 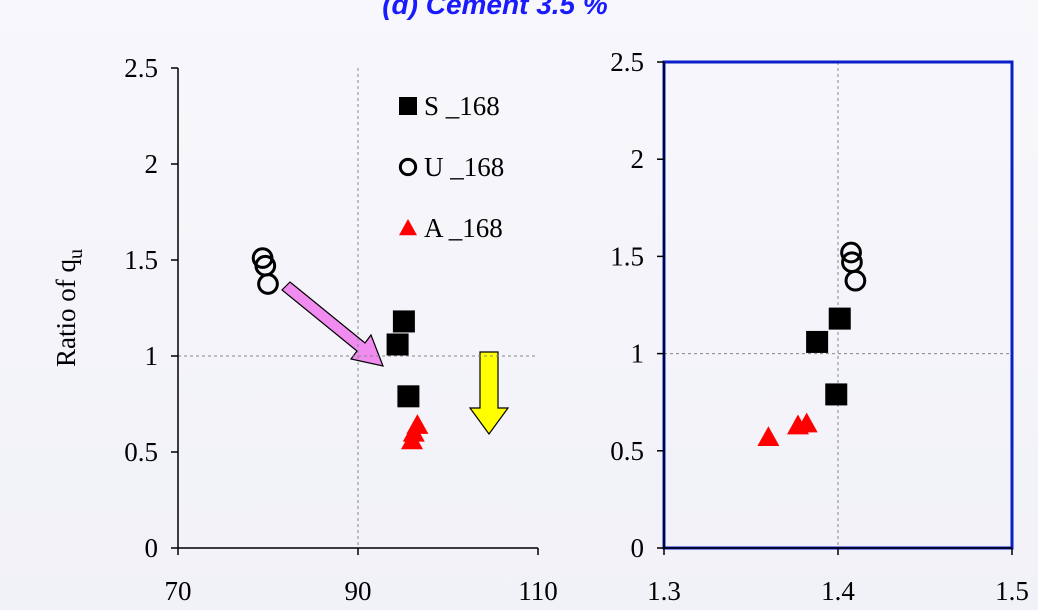 I want to click on x-tick-label: 1.4, so click(x=838, y=591).